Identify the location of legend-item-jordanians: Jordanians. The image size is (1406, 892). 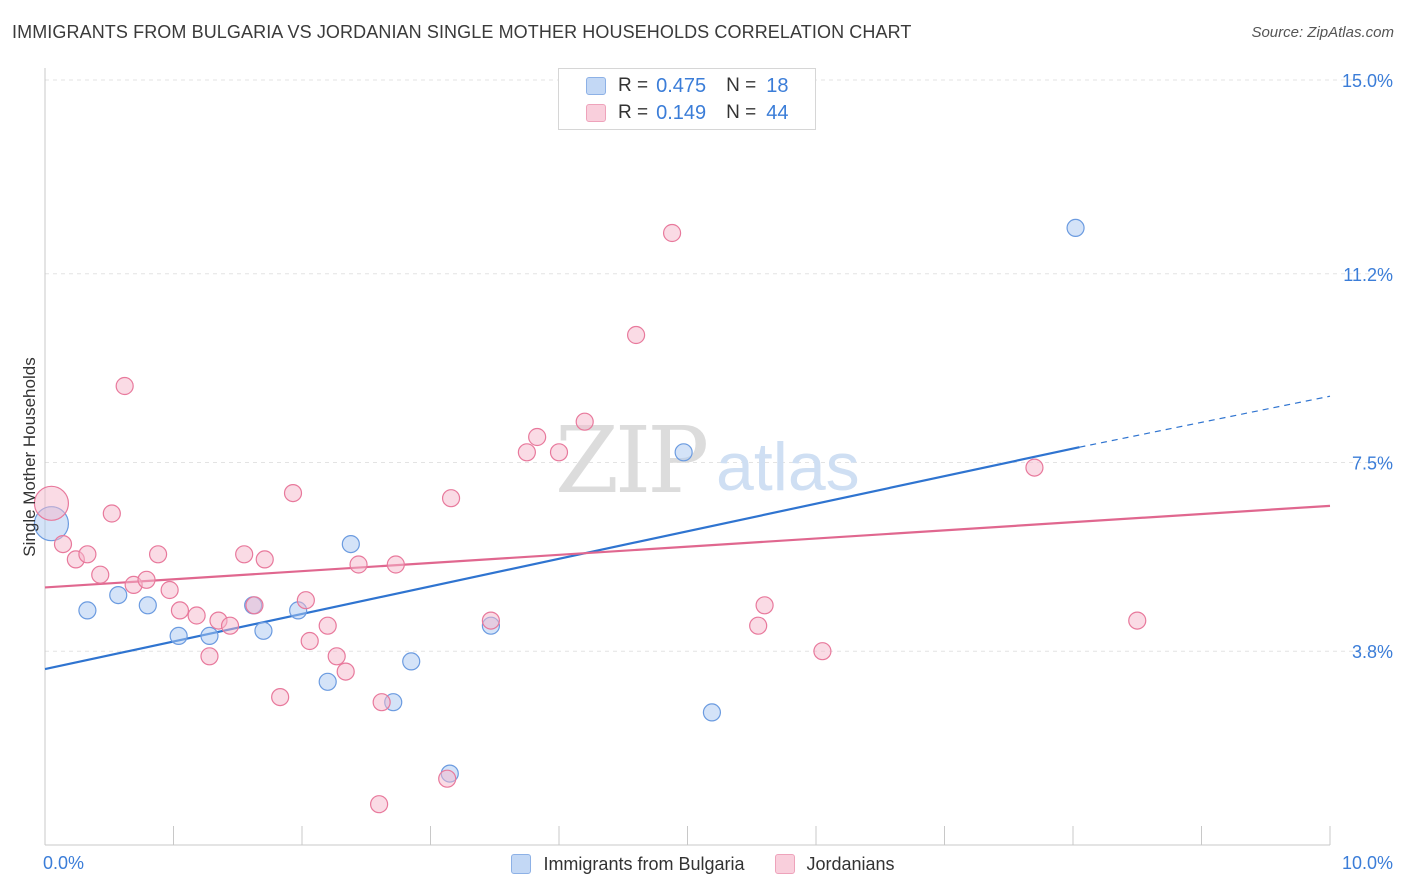
(834, 864).